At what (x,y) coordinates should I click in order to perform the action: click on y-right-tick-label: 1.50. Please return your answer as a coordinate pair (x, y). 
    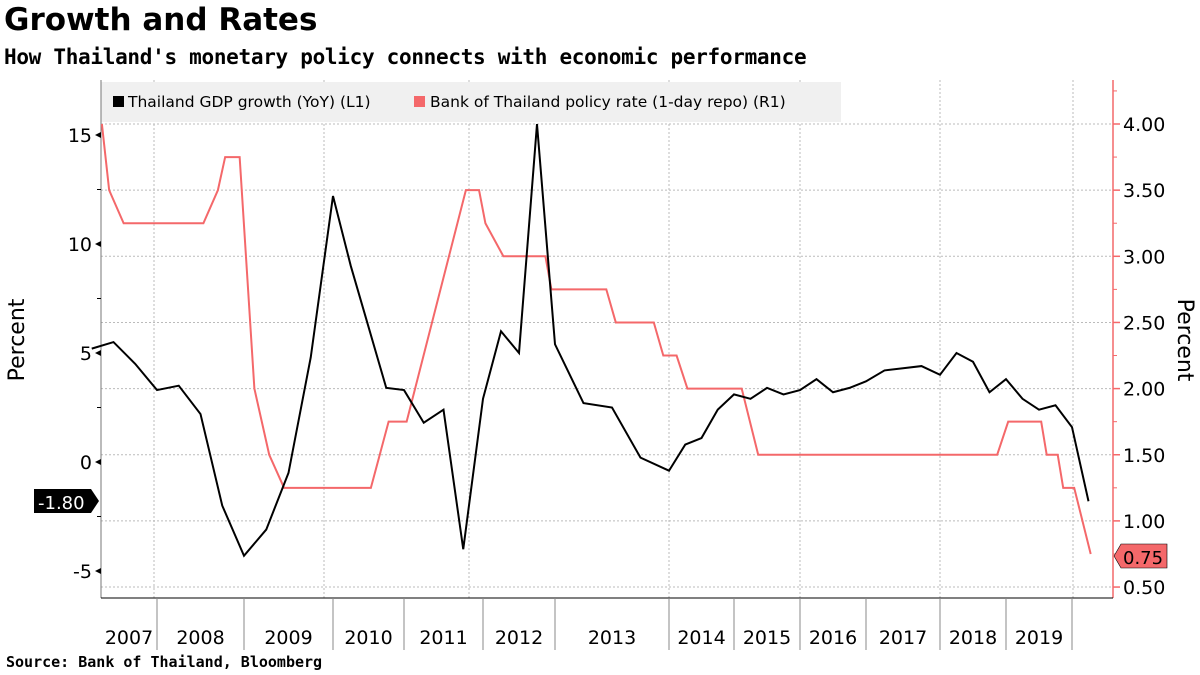
    Looking at the image, I should click on (1144, 456).